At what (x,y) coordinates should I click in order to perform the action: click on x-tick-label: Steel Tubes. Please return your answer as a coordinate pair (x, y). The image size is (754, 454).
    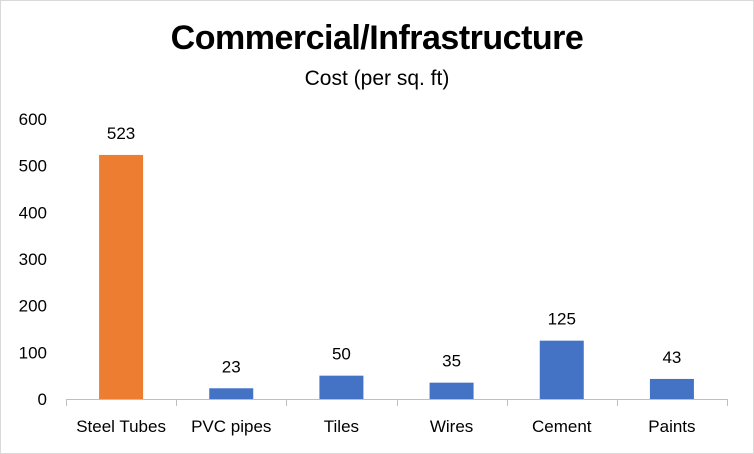
    Looking at the image, I should click on (121, 426).